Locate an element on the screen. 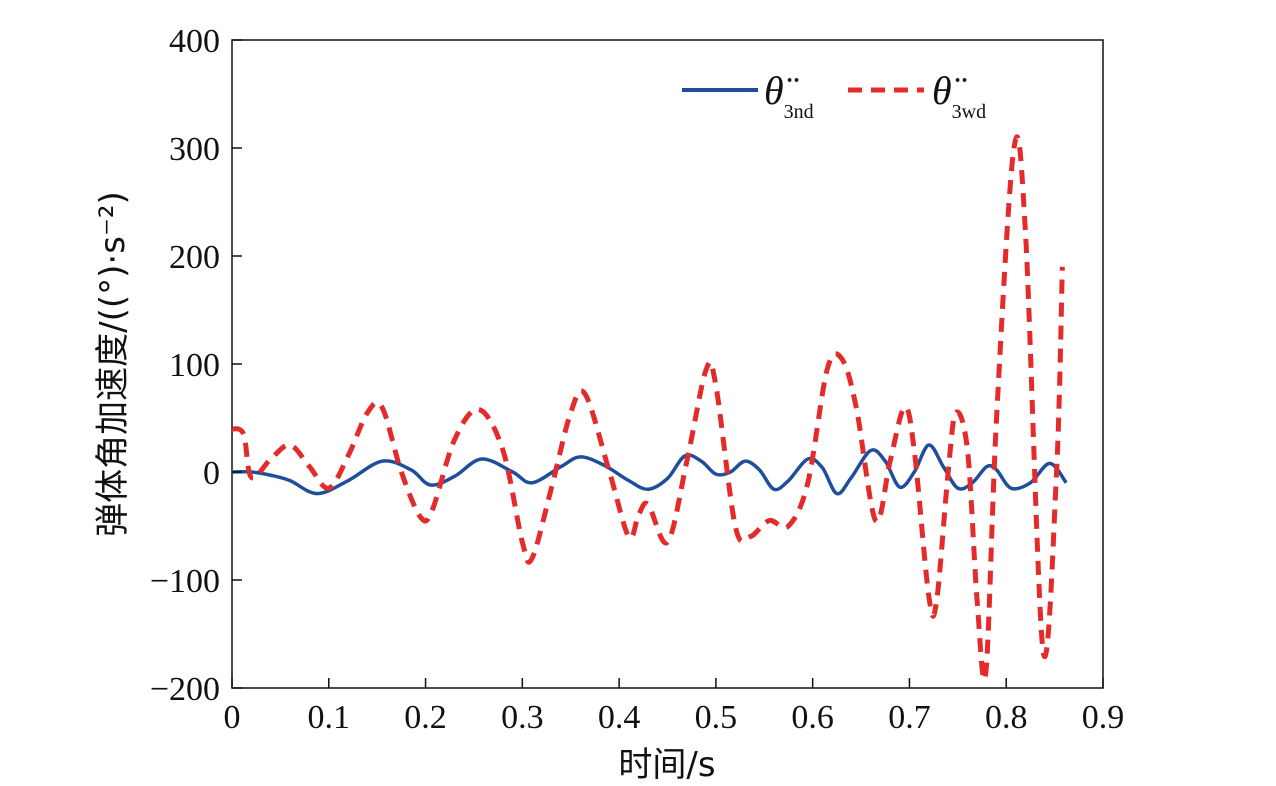  x-tick-label: 0.7 is located at coordinates (909, 717).